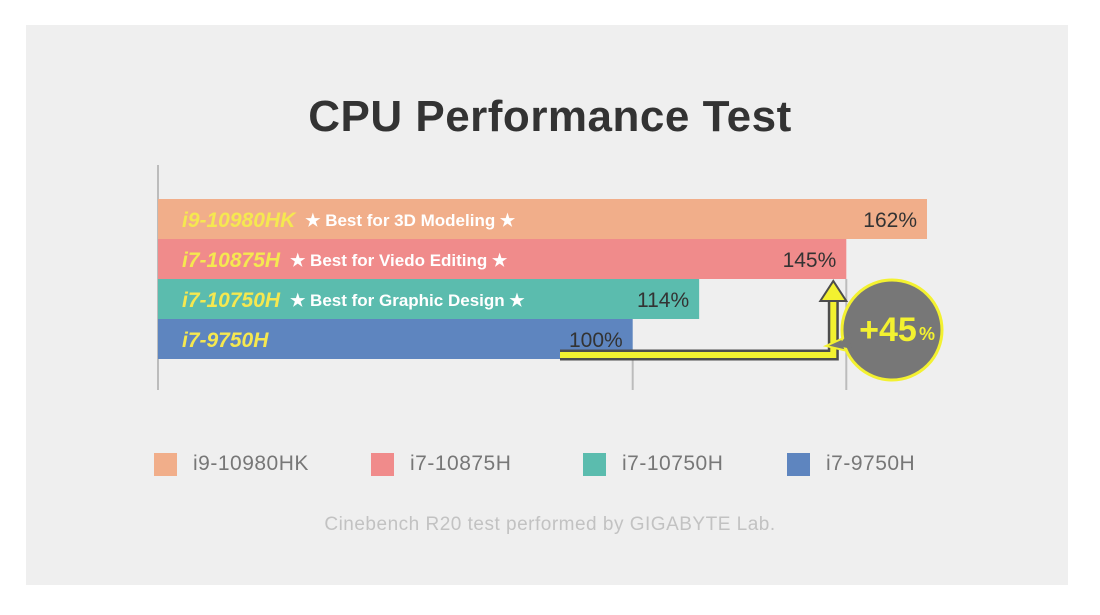 The image size is (1100, 615). Describe the element at coordinates (239, 220) in the screenshot. I see `bar-label: i9-10980HK` at that location.